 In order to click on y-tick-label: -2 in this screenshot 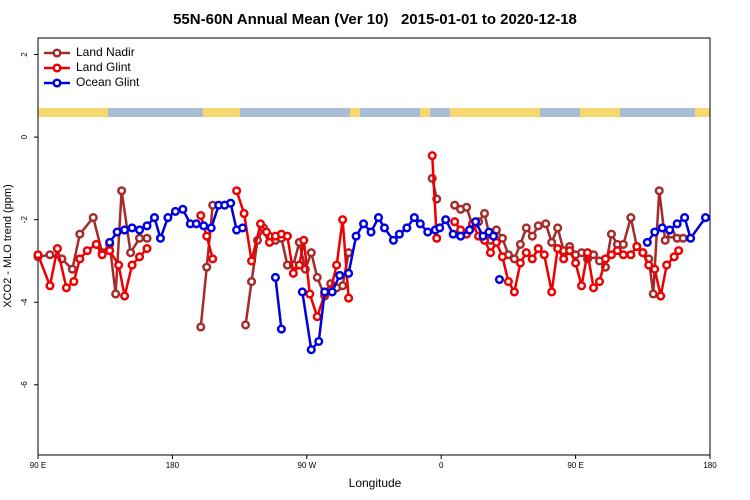, I will do `click(24, 220)`.